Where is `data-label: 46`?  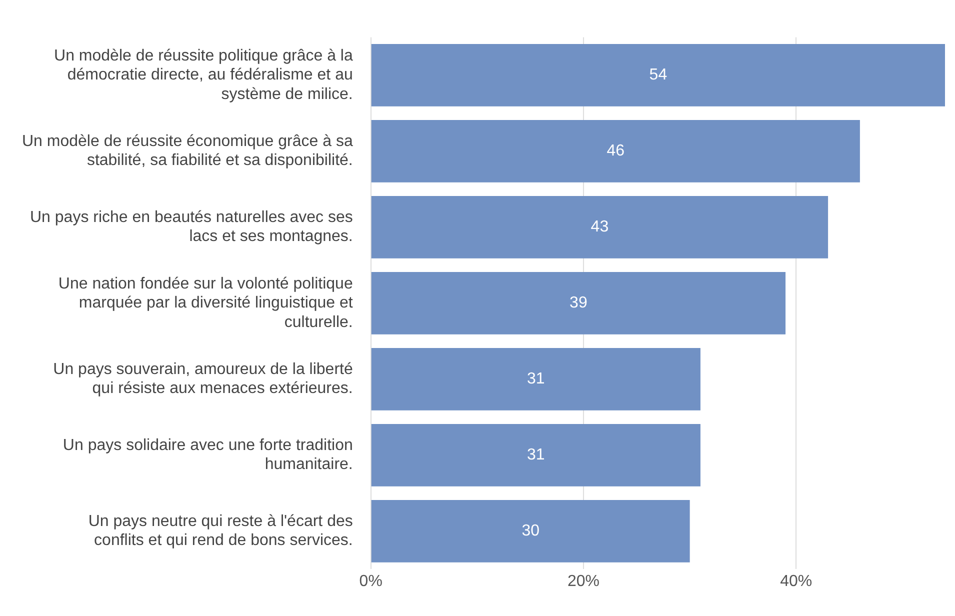 data-label: 46 is located at coordinates (615, 151).